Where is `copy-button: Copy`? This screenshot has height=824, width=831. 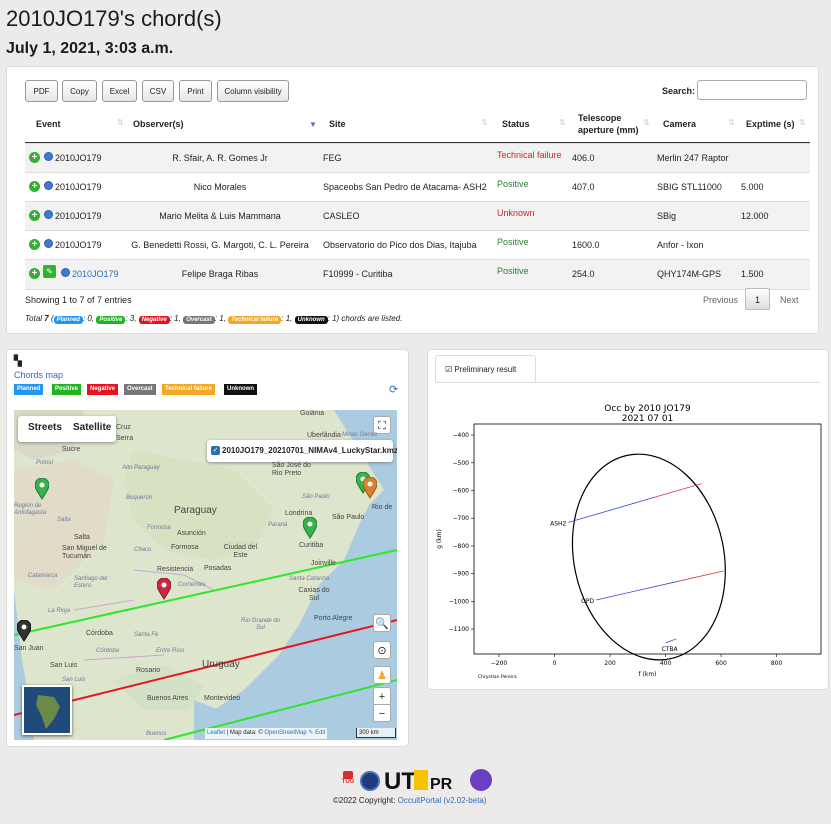
copy-button: Copy is located at coordinates (79, 91).